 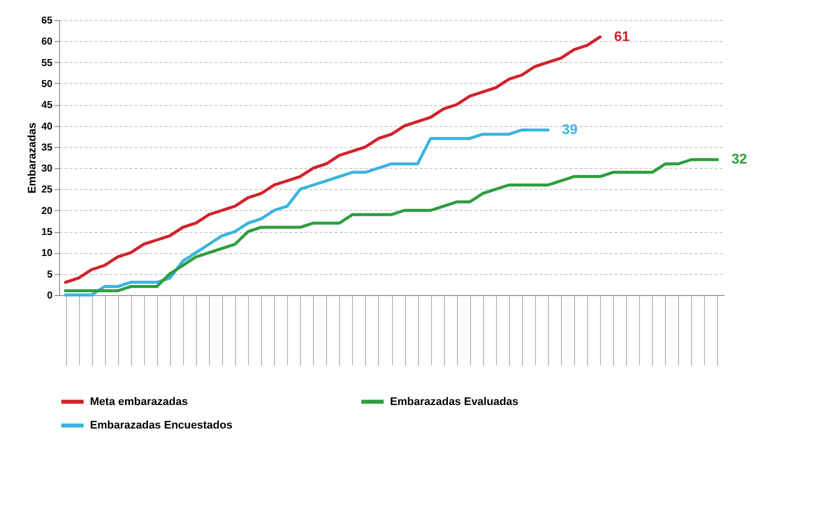 What do you see at coordinates (47, 254) in the screenshot?
I see `y-tick-label: 10` at bounding box center [47, 254].